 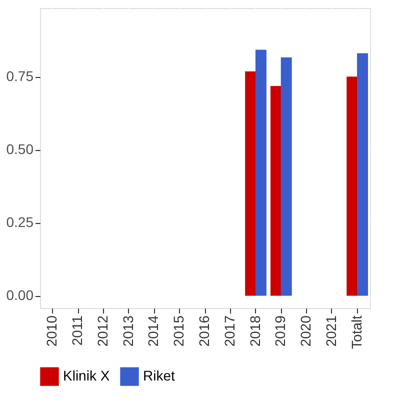 What do you see at coordinates (20, 76) in the screenshot?
I see `y-tick-label: 0.75` at bounding box center [20, 76].